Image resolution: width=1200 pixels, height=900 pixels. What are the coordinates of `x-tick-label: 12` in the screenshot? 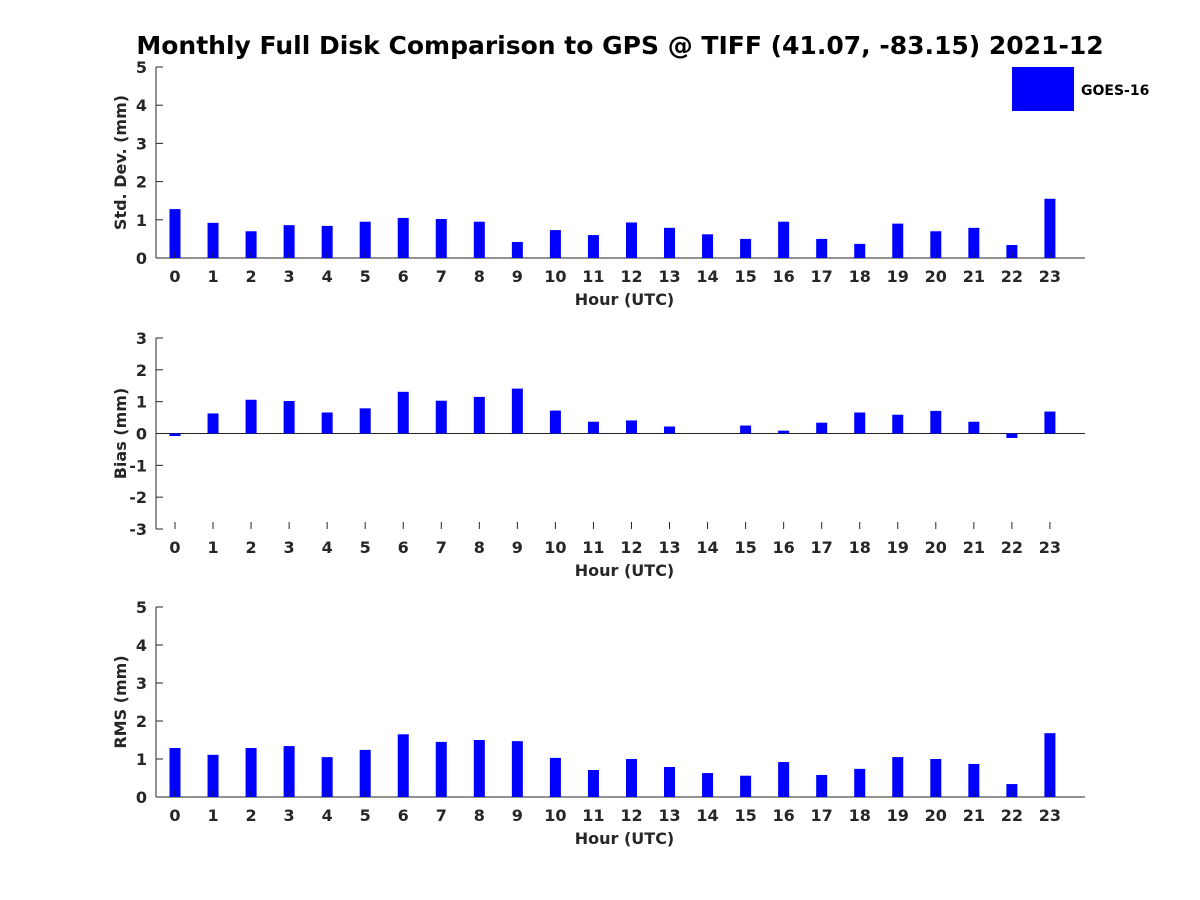 It's located at (631, 815).